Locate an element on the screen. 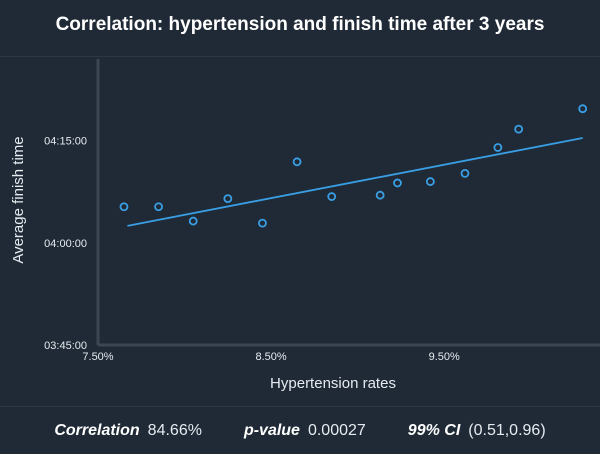 The width and height of the screenshot is (600, 454). y-tick-label: 03:45:00 is located at coordinates (65, 346).